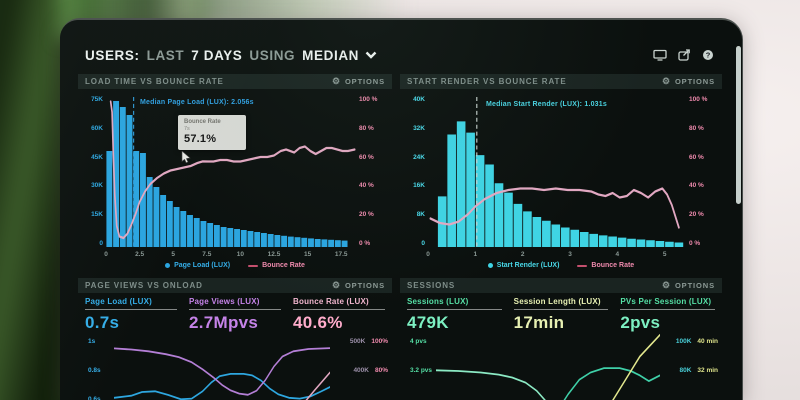  I want to click on display-icon, so click(660, 55).